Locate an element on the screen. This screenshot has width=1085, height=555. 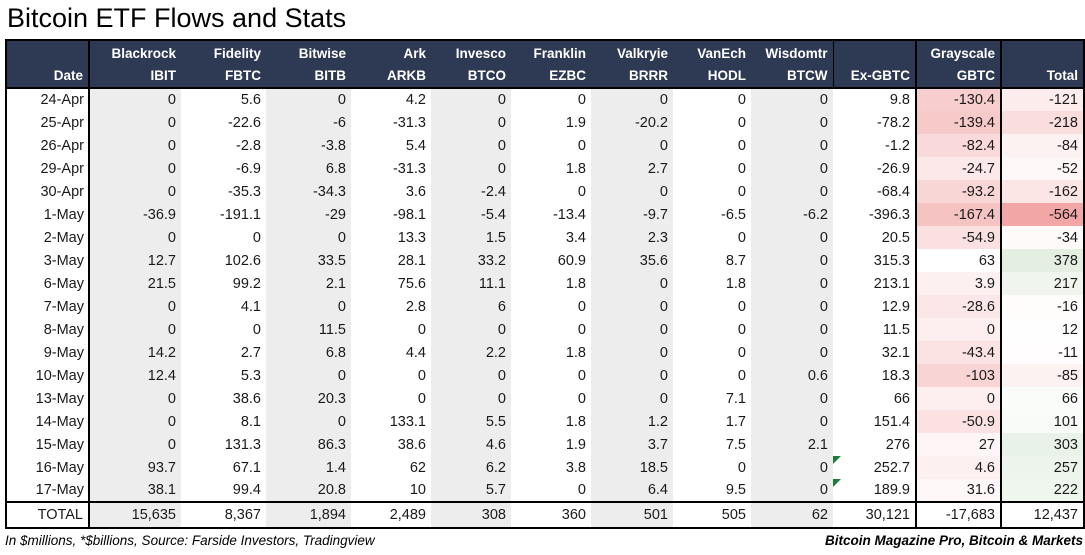
date-cell: 30-Apr is located at coordinates (48, 191).